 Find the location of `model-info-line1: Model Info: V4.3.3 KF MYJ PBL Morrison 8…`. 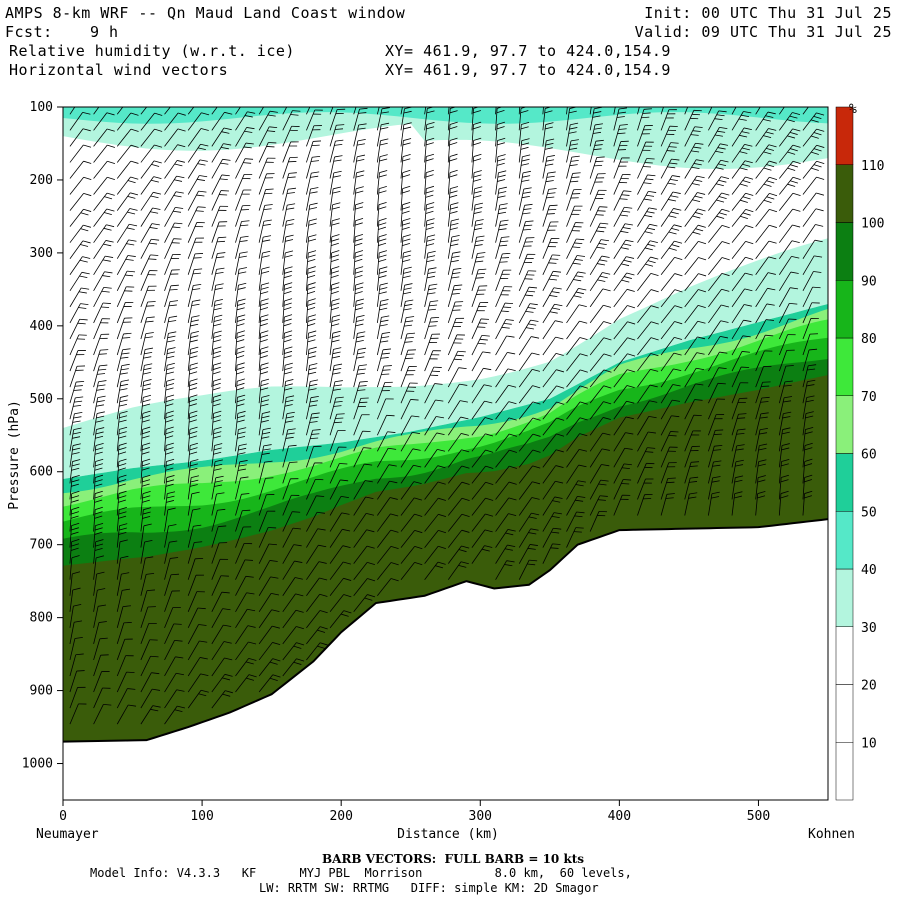

model-info-line1: Model Info: V4.3.3 KF MYJ PBL Morrison 8… is located at coordinates (361, 873).